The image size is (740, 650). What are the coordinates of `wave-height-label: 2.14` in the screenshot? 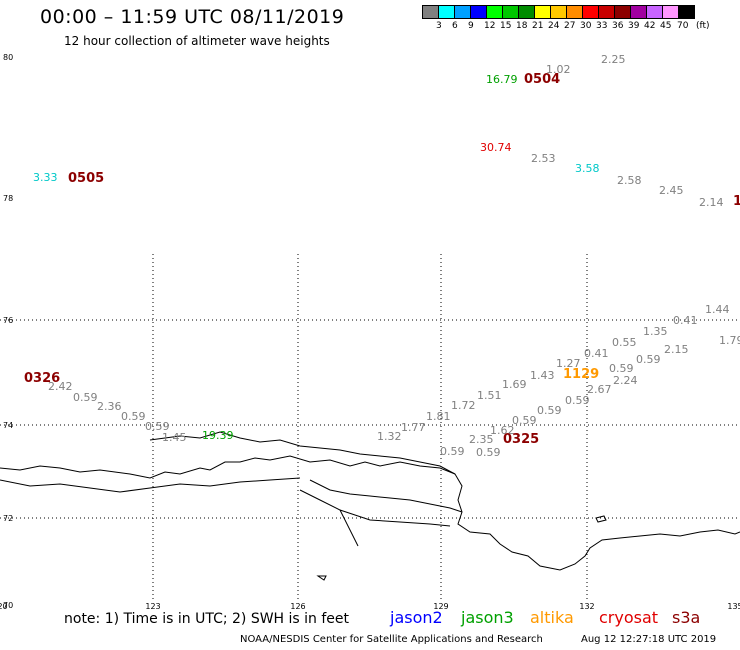 It's located at (711, 202).